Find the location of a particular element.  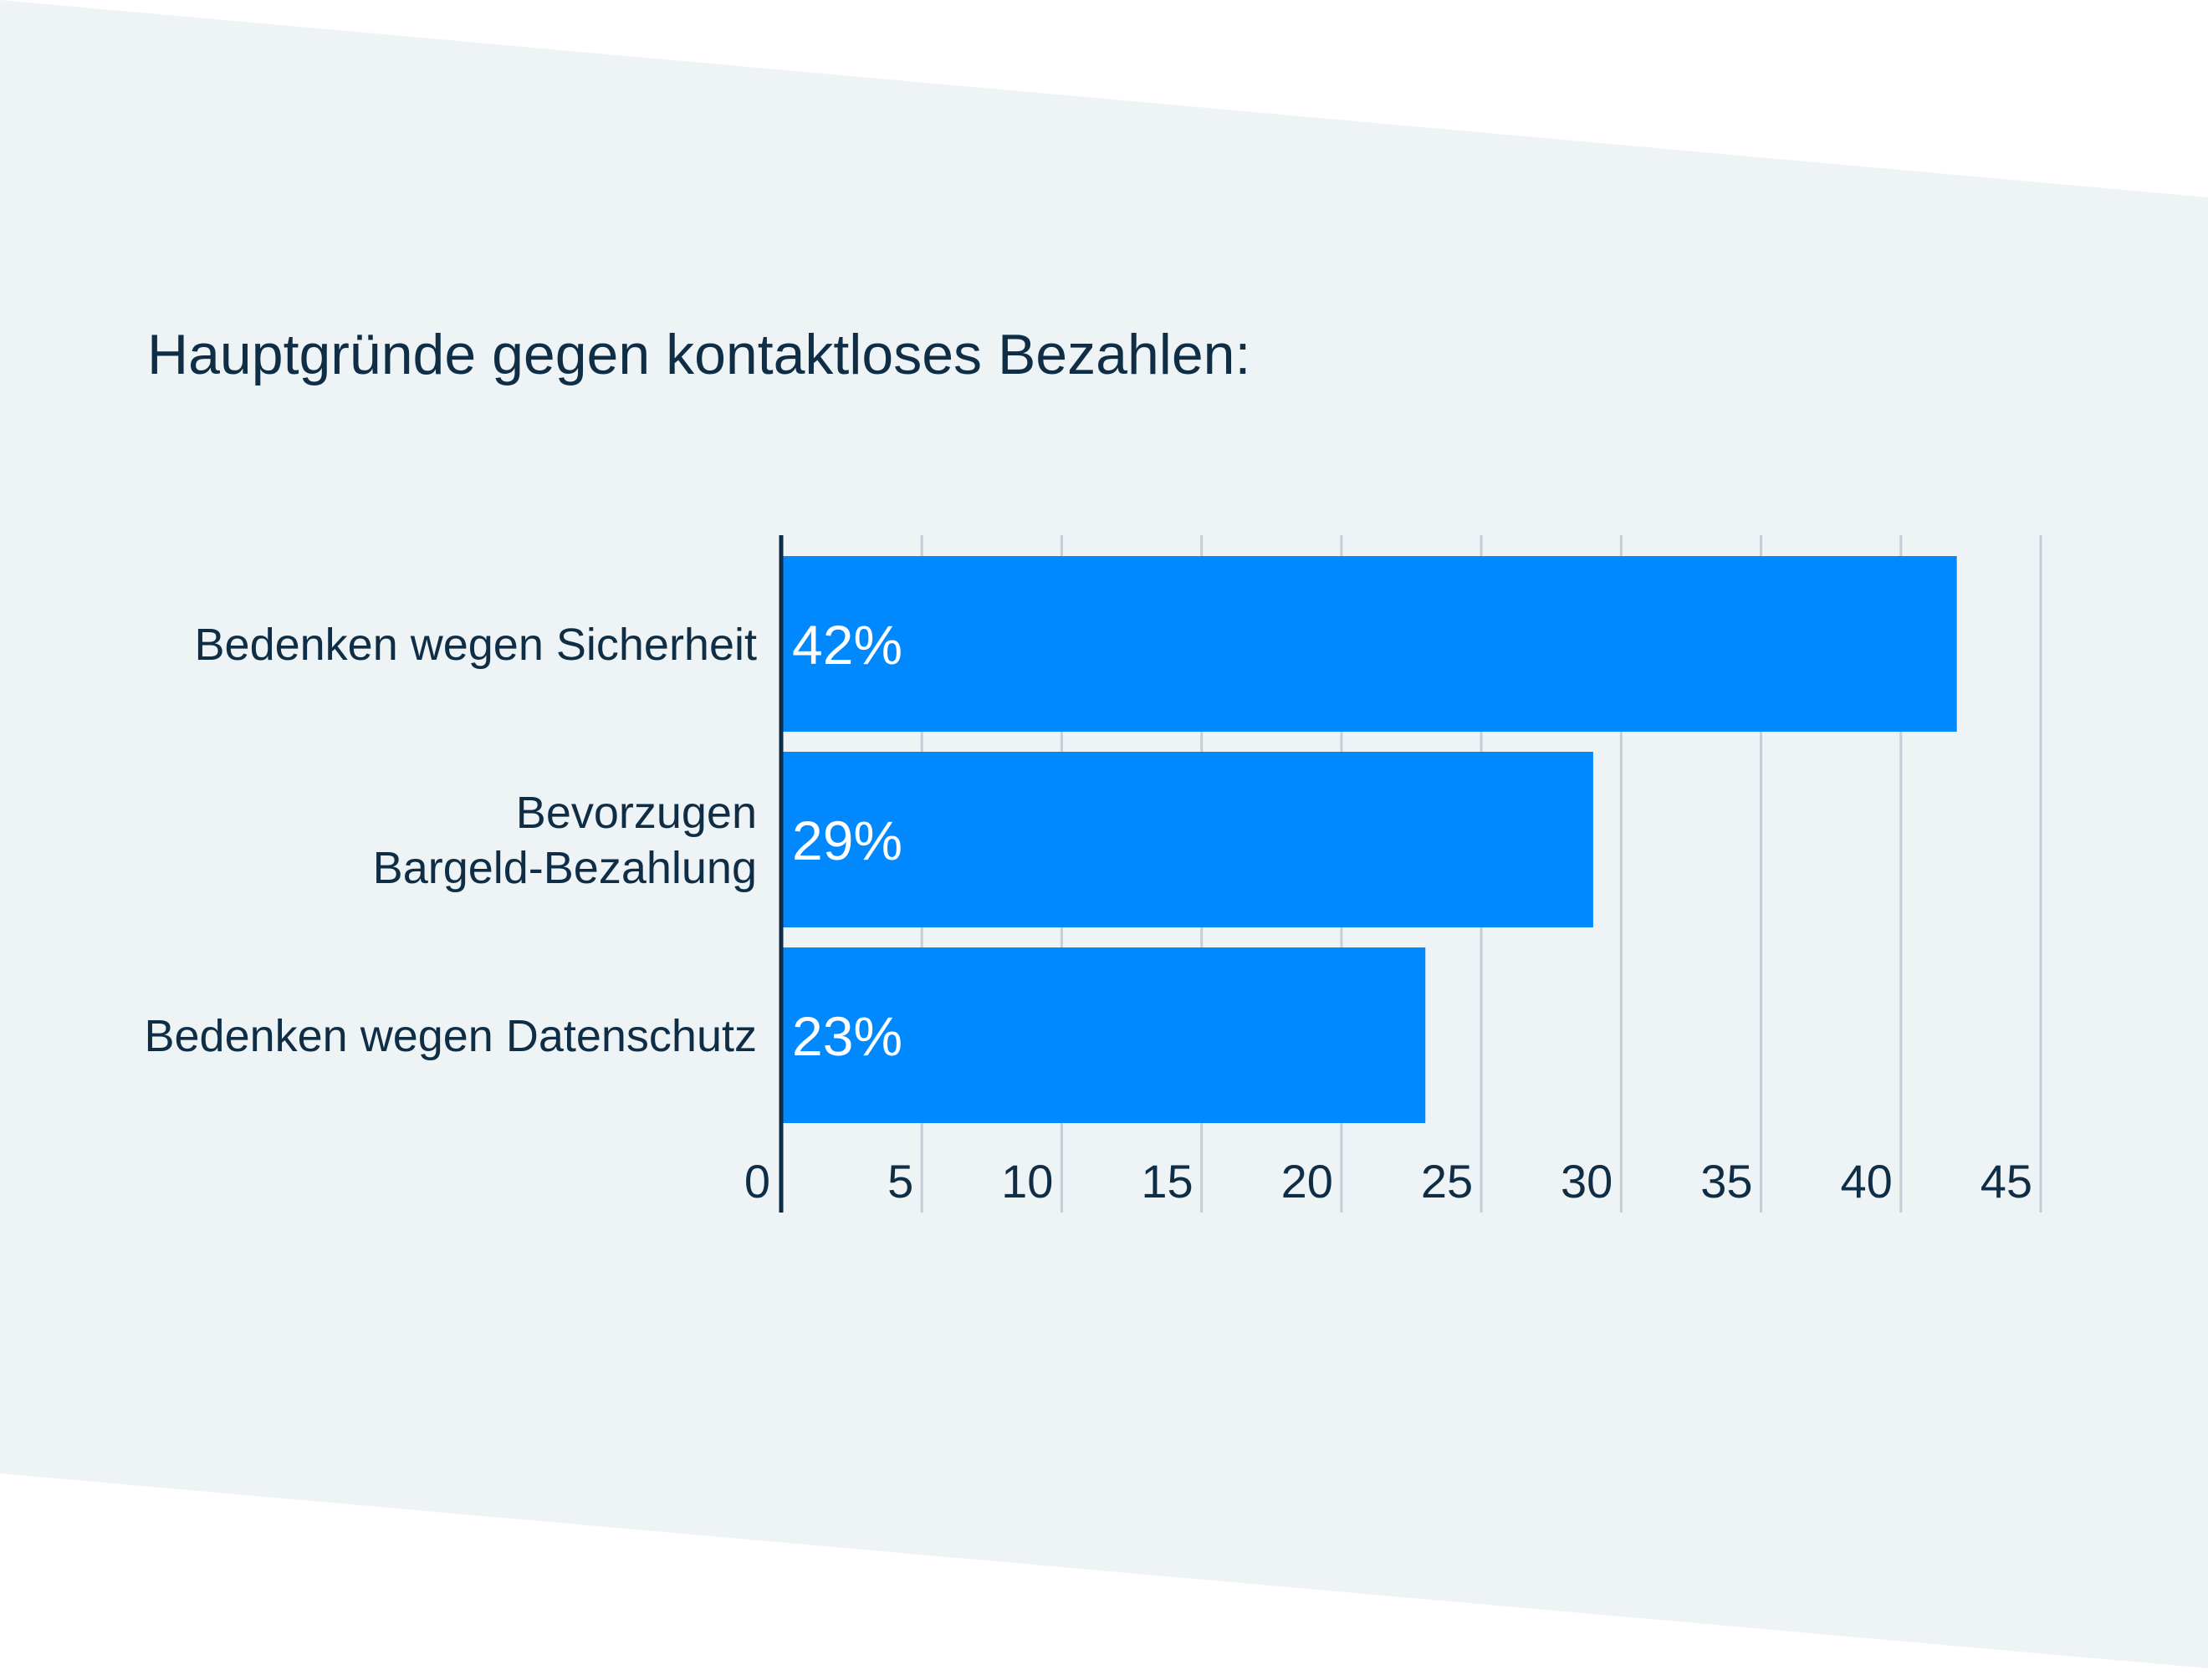

data-label-1: 29% is located at coordinates (847, 840).